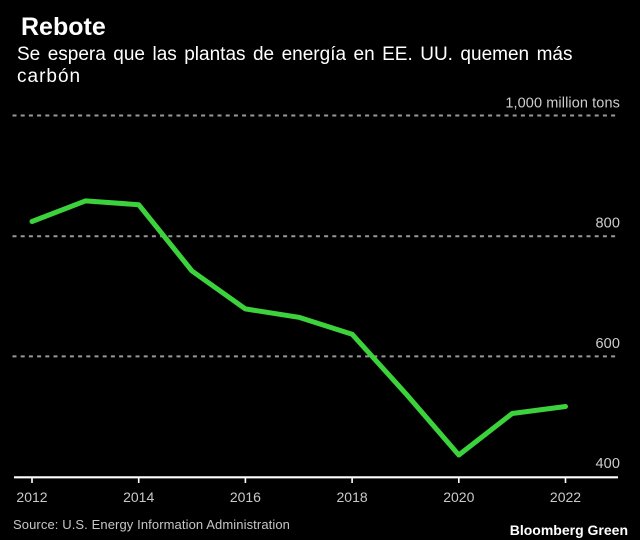 This screenshot has width=640, height=540. Describe the element at coordinates (608, 224) in the screenshot. I see `svg-text: 800` at that location.